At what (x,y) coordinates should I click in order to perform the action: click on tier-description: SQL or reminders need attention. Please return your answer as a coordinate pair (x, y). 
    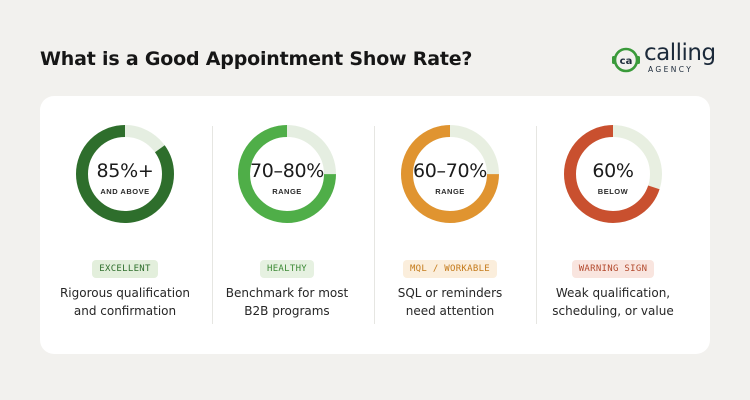
    Looking at the image, I should click on (450, 302).